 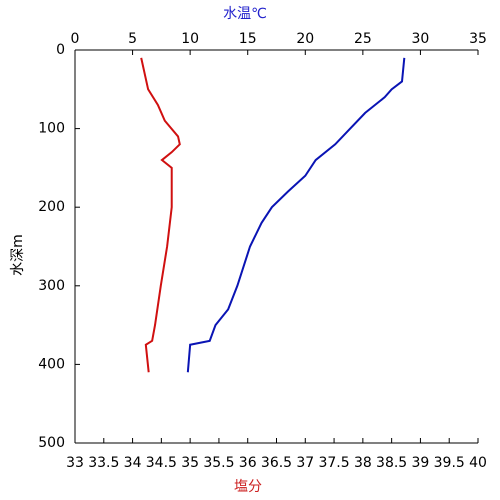 I want to click on x-tick-label: 40, so click(x=478, y=463).